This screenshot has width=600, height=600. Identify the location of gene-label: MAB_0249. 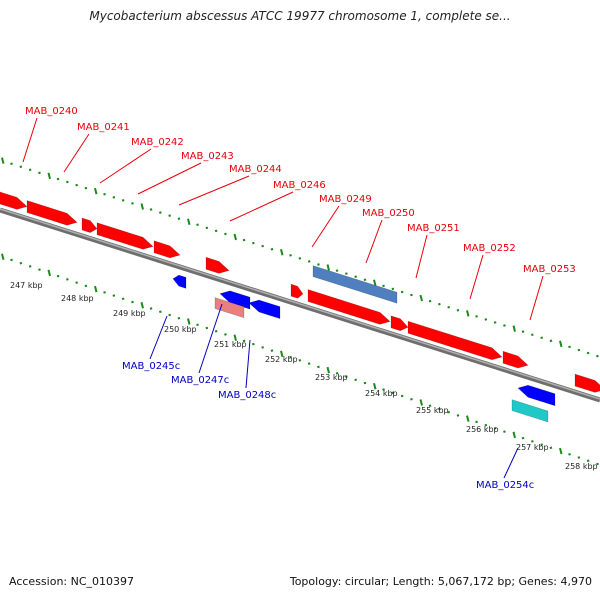
(345, 199).